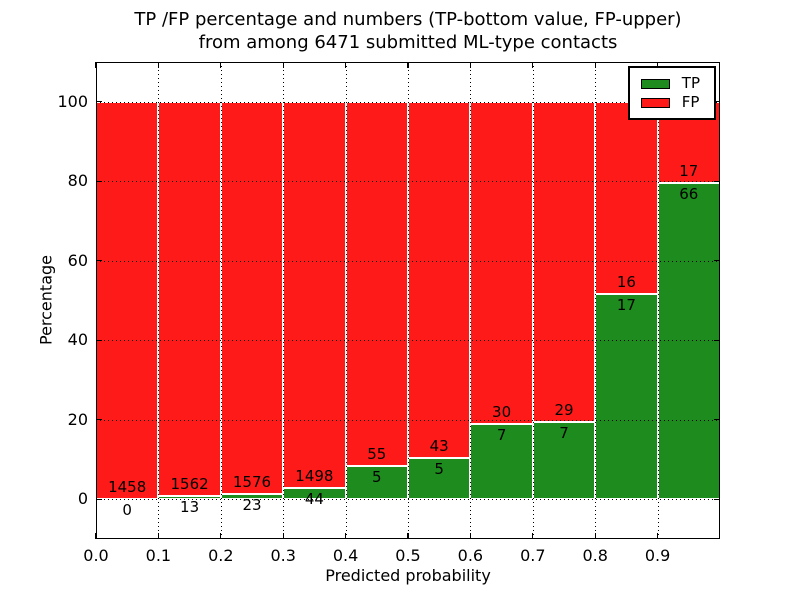 The width and height of the screenshot is (800, 600). Describe the element at coordinates (595, 555) in the screenshot. I see `x-tick-label: 0.8` at that location.